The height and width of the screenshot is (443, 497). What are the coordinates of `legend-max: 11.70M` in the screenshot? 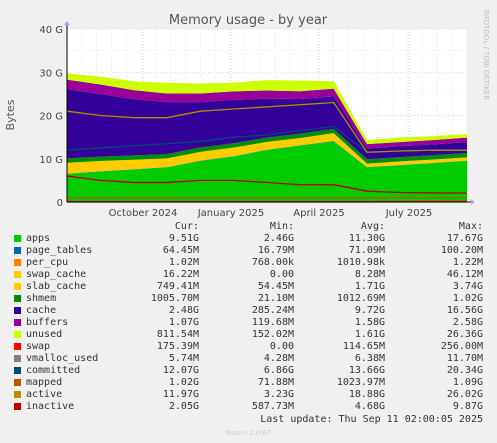 It's located at (464, 358).